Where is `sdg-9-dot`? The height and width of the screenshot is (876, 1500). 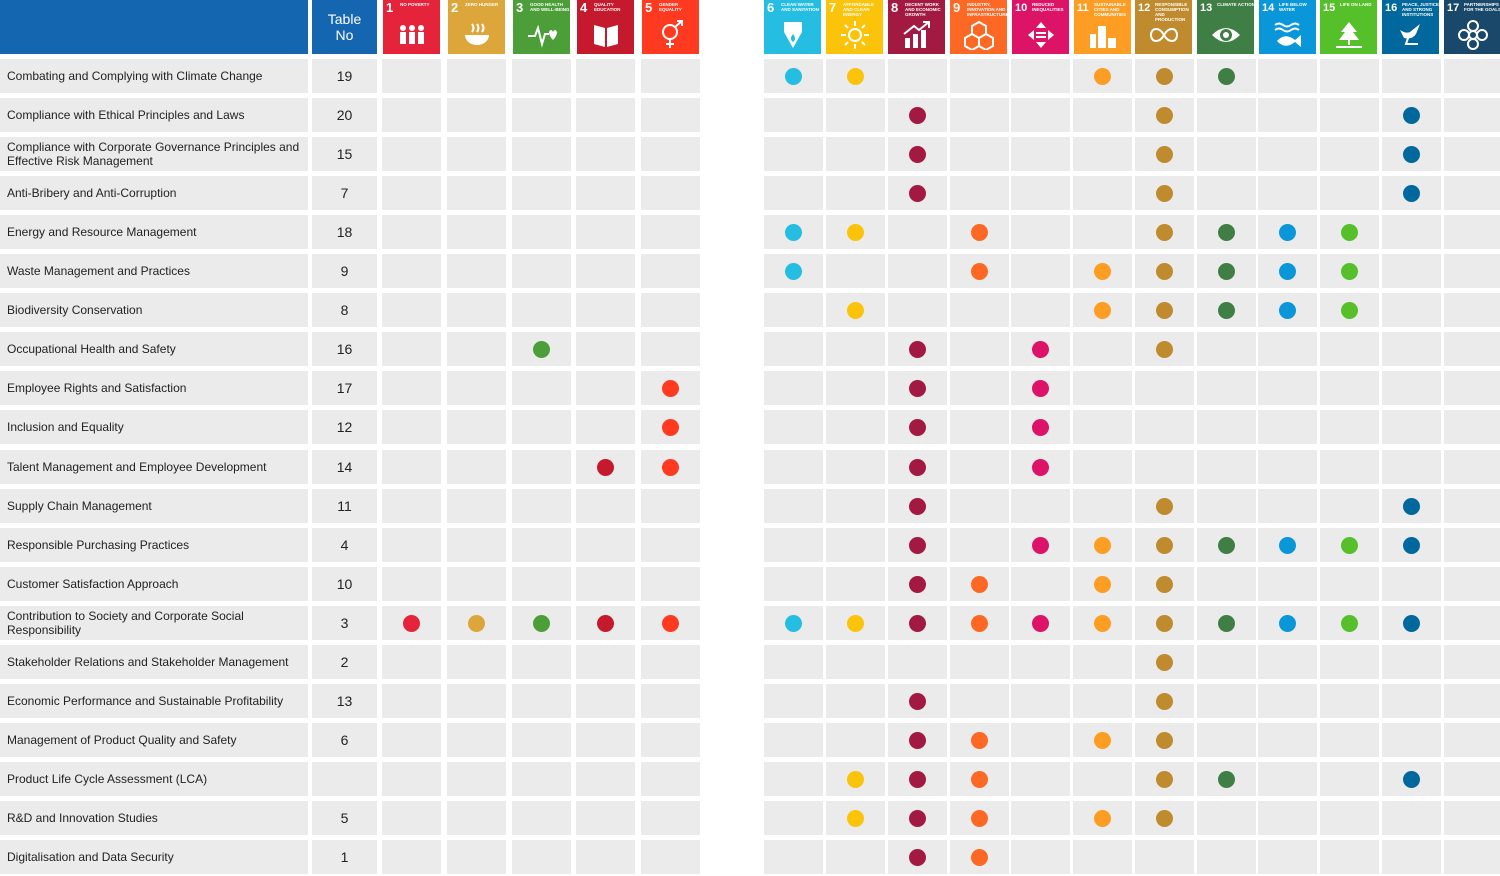 sdg-9-dot is located at coordinates (979, 857).